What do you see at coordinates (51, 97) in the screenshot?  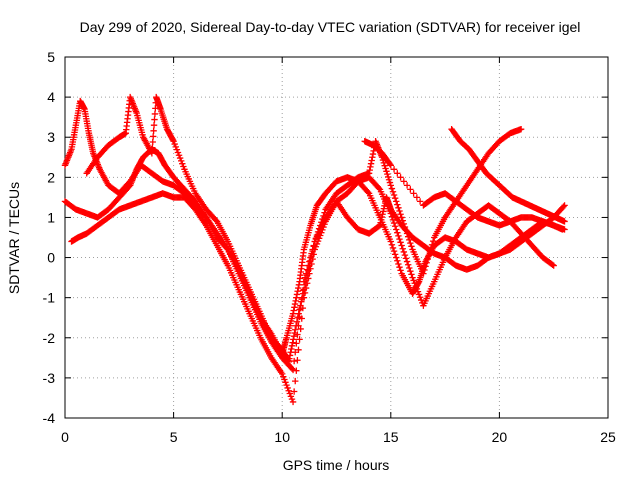 I see `y-tick-label: 4` at bounding box center [51, 97].